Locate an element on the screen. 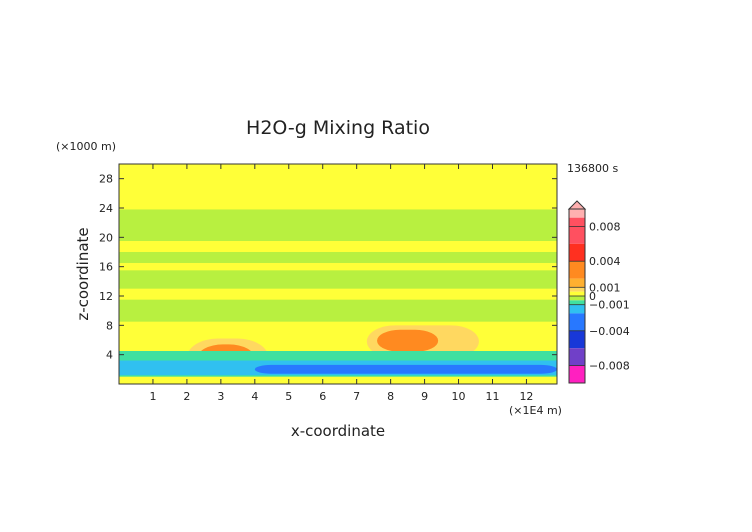 Image resolution: width=752 pixels, height=532 pixels. y-tick-label: 16 is located at coordinates (106, 267).